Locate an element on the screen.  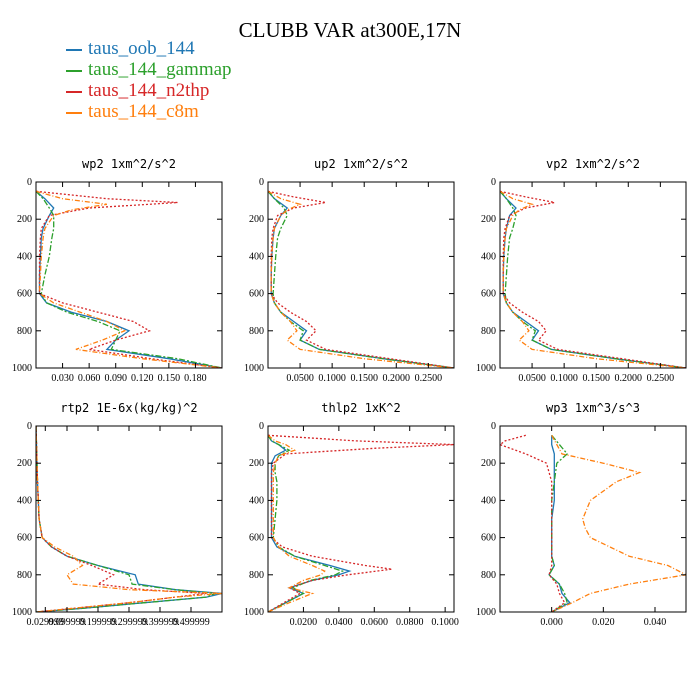
x-tick-label: 0.040 is located at coordinates (655, 622).